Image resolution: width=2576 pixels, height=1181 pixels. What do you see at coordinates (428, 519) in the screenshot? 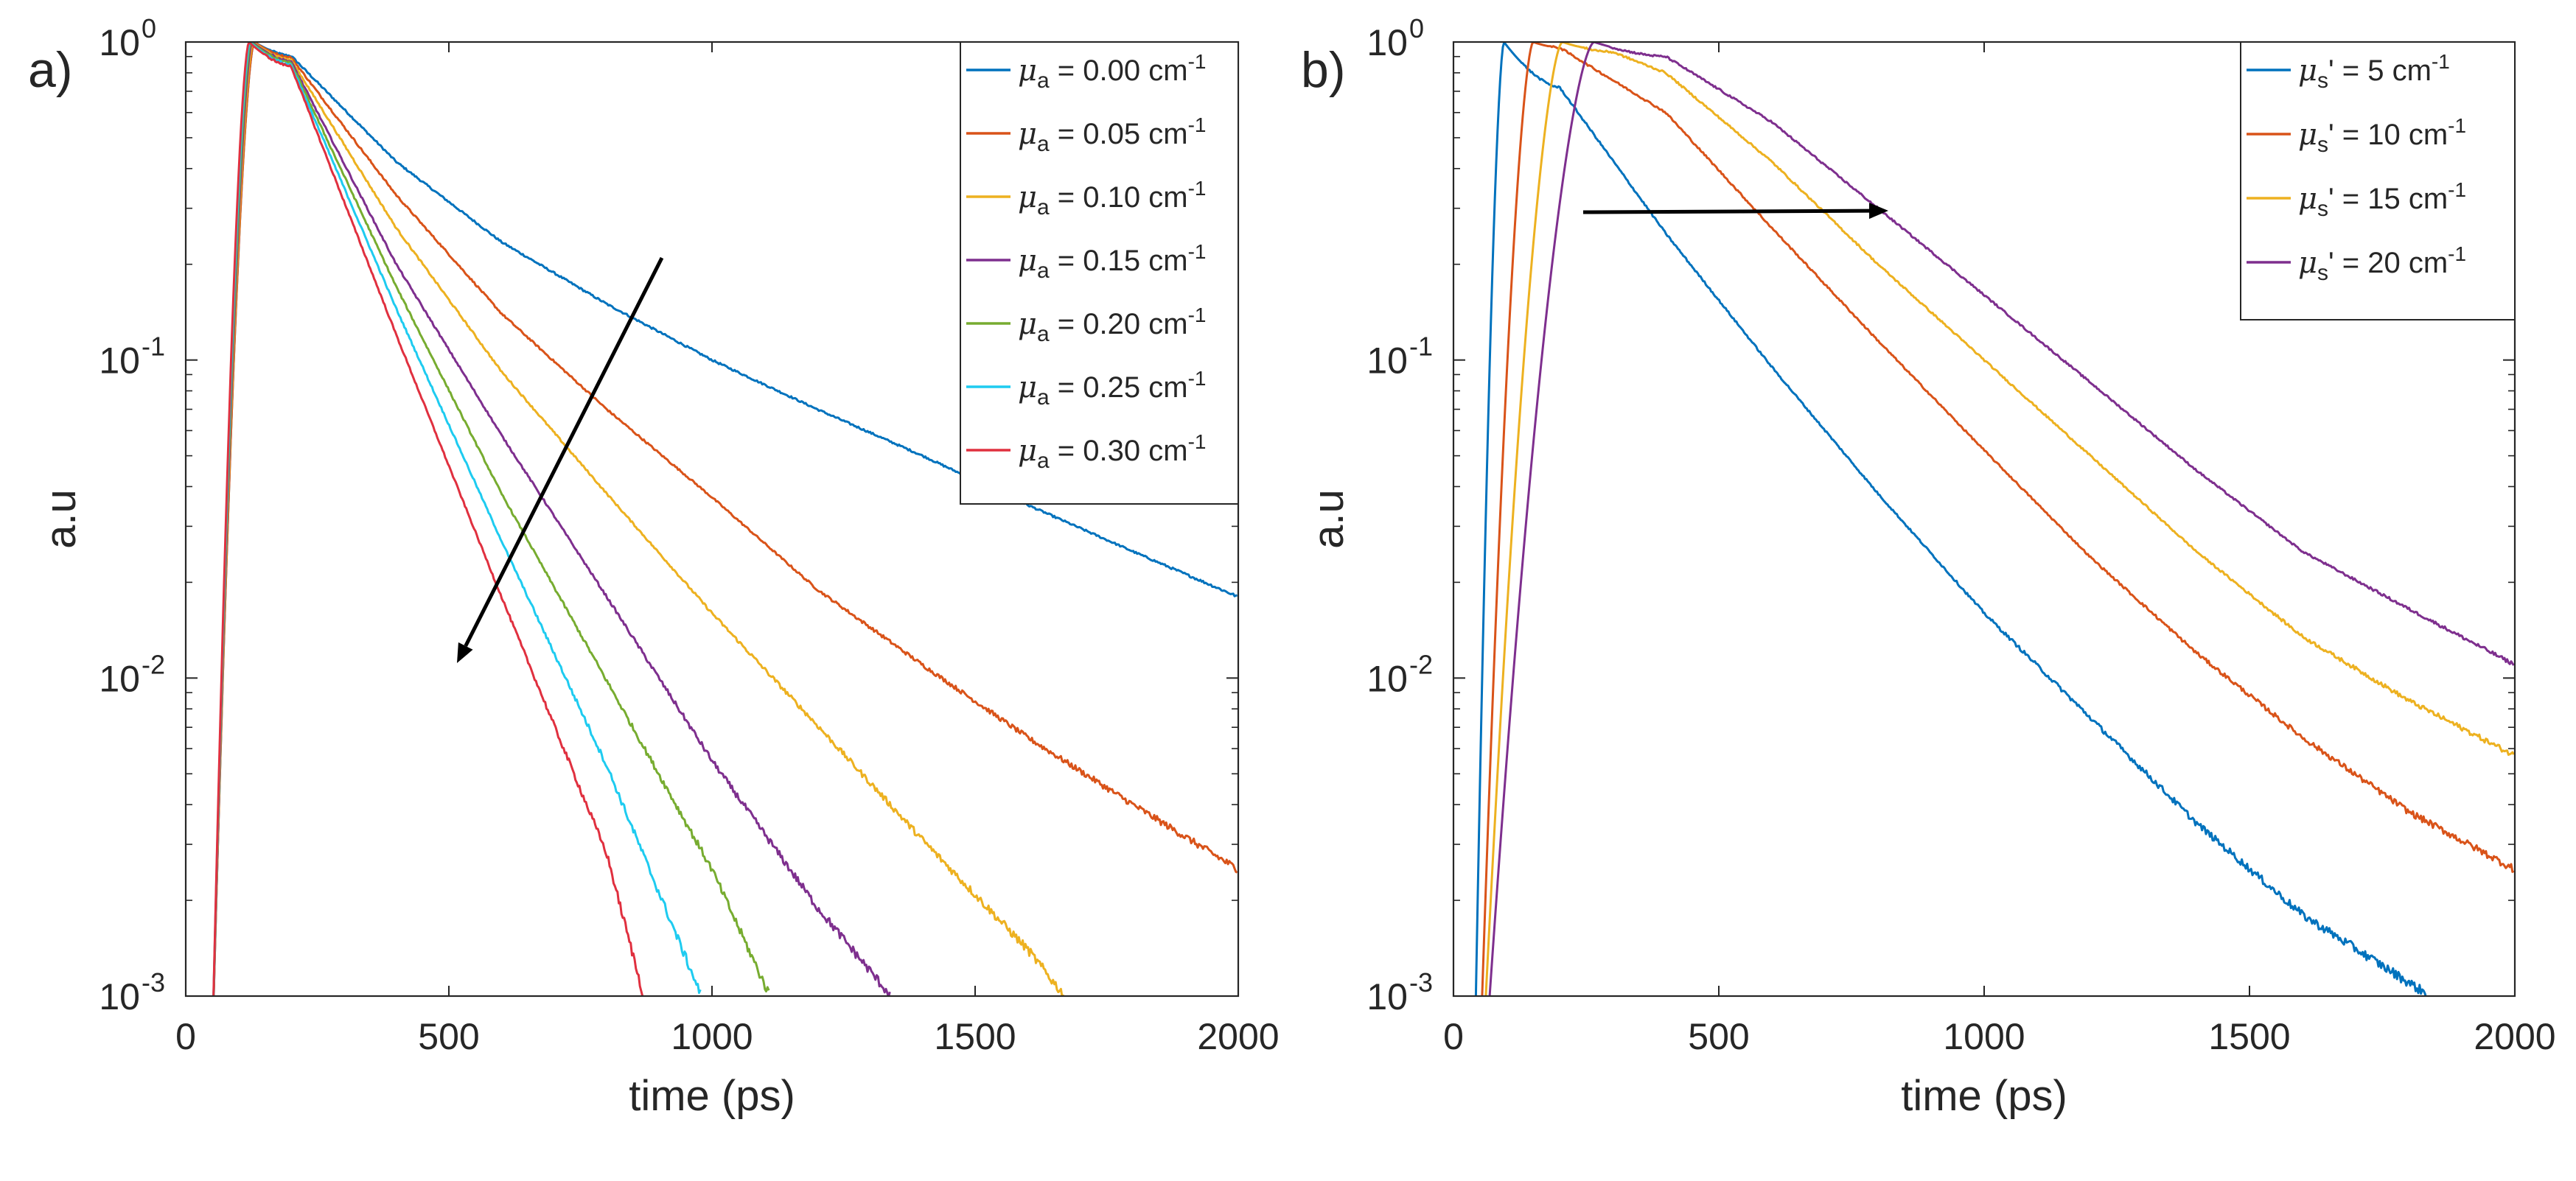
I see `series-line` at bounding box center [428, 519].